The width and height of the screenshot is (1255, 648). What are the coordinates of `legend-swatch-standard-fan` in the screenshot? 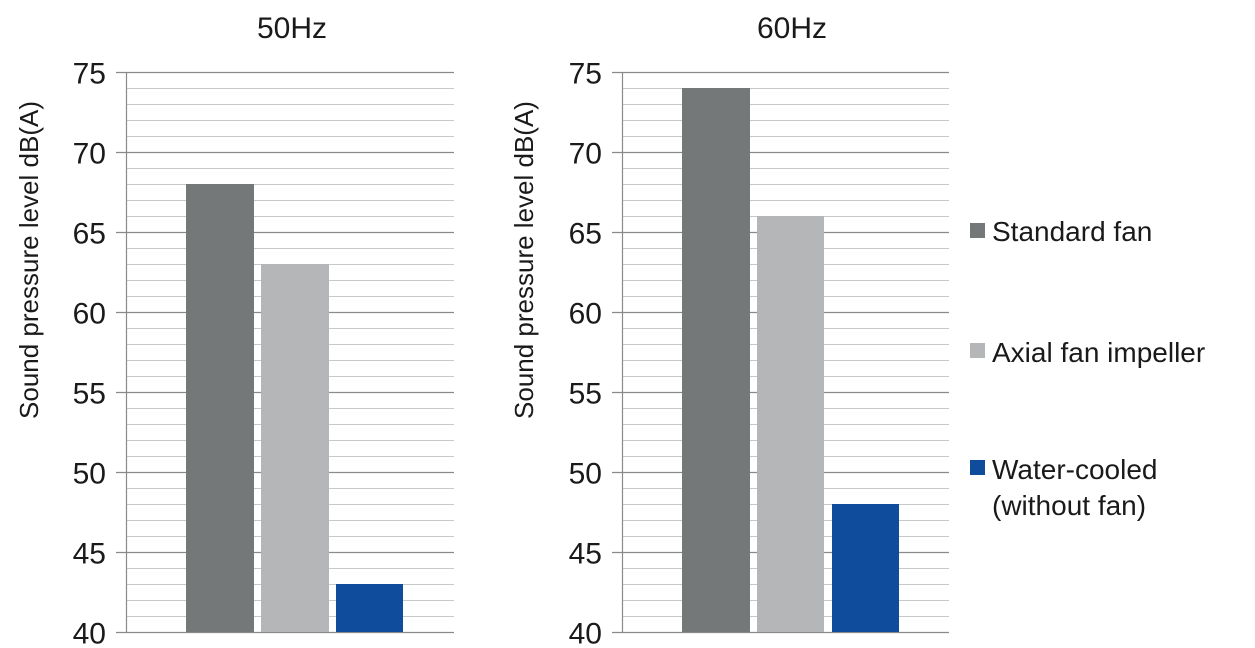 It's located at (977, 230).